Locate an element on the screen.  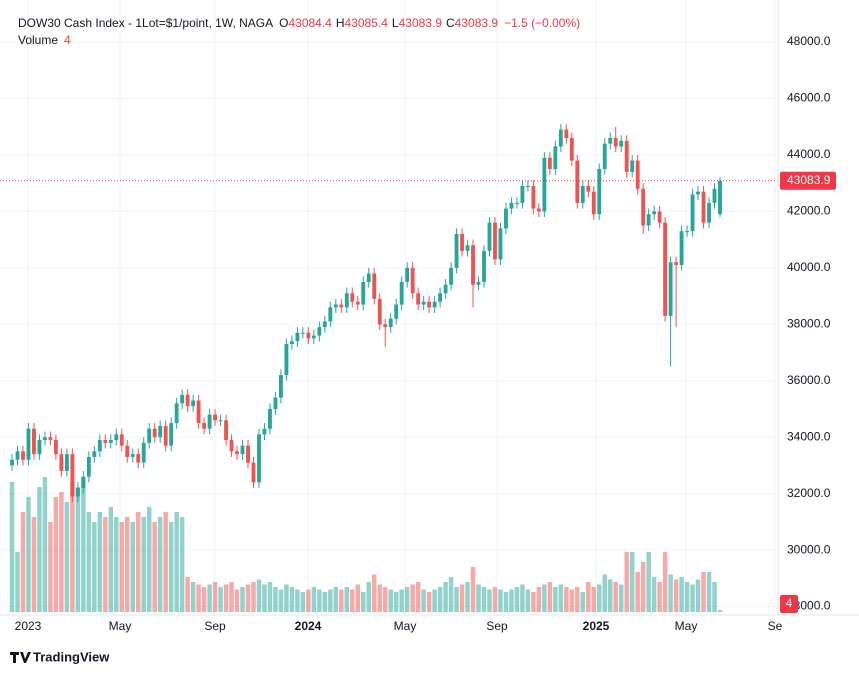
x-tick-label: 2023 is located at coordinates (28, 626).